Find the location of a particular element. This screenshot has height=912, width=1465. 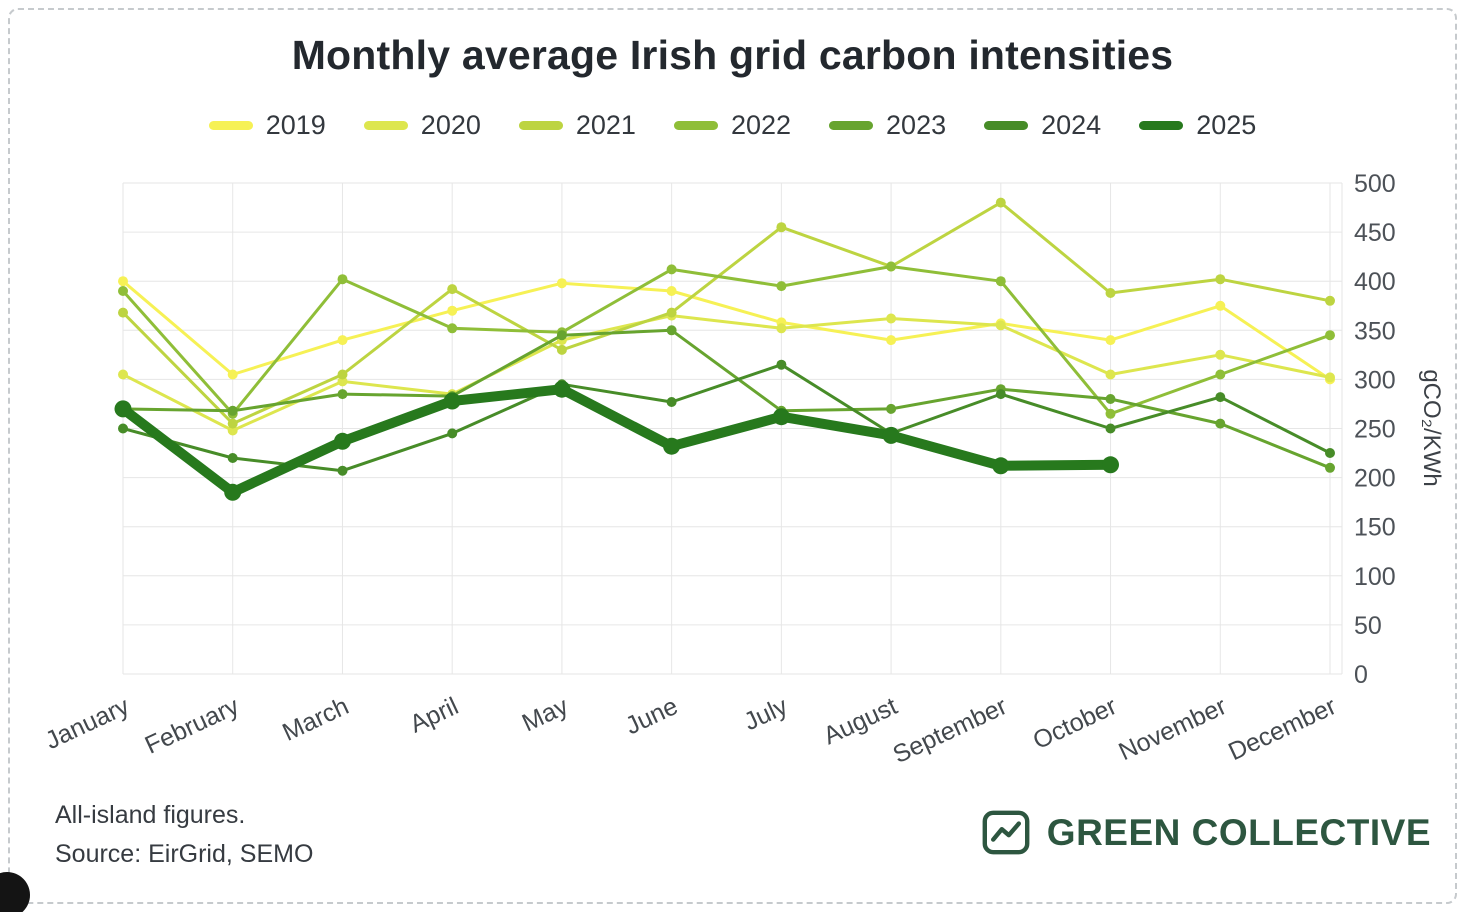

x-axis-label: September is located at coordinates (950, 730).